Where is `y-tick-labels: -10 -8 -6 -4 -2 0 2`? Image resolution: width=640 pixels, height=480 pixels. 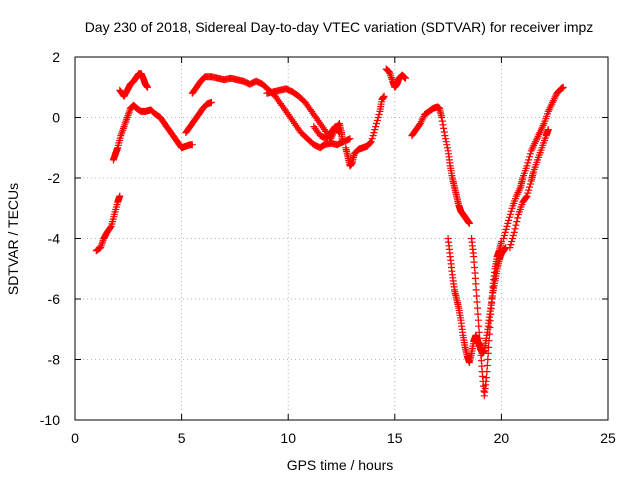
y-tick-labels: -10 -8 -6 -4 -2 0 2 is located at coordinates (50, 238).